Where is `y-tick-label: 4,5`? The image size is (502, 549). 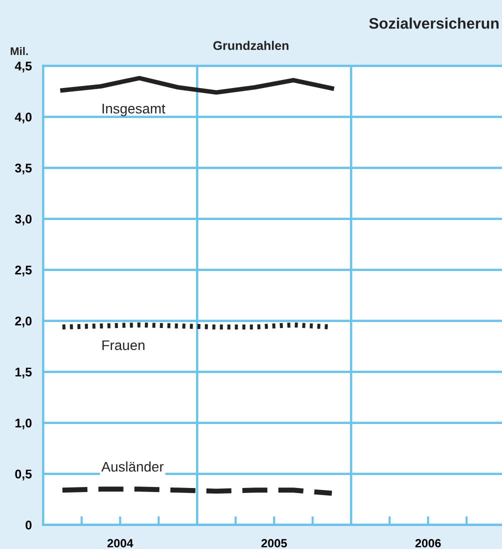 y-tick-label: 4,5 is located at coordinates (23, 67).